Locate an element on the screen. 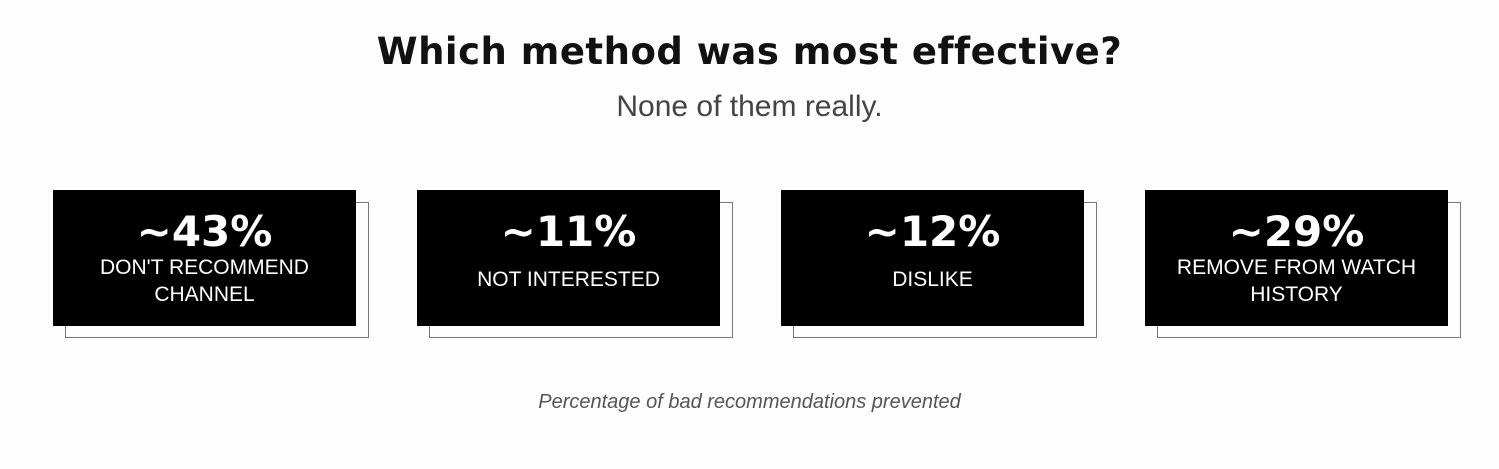  card-body: ~12% DISLIKE is located at coordinates (932, 258).